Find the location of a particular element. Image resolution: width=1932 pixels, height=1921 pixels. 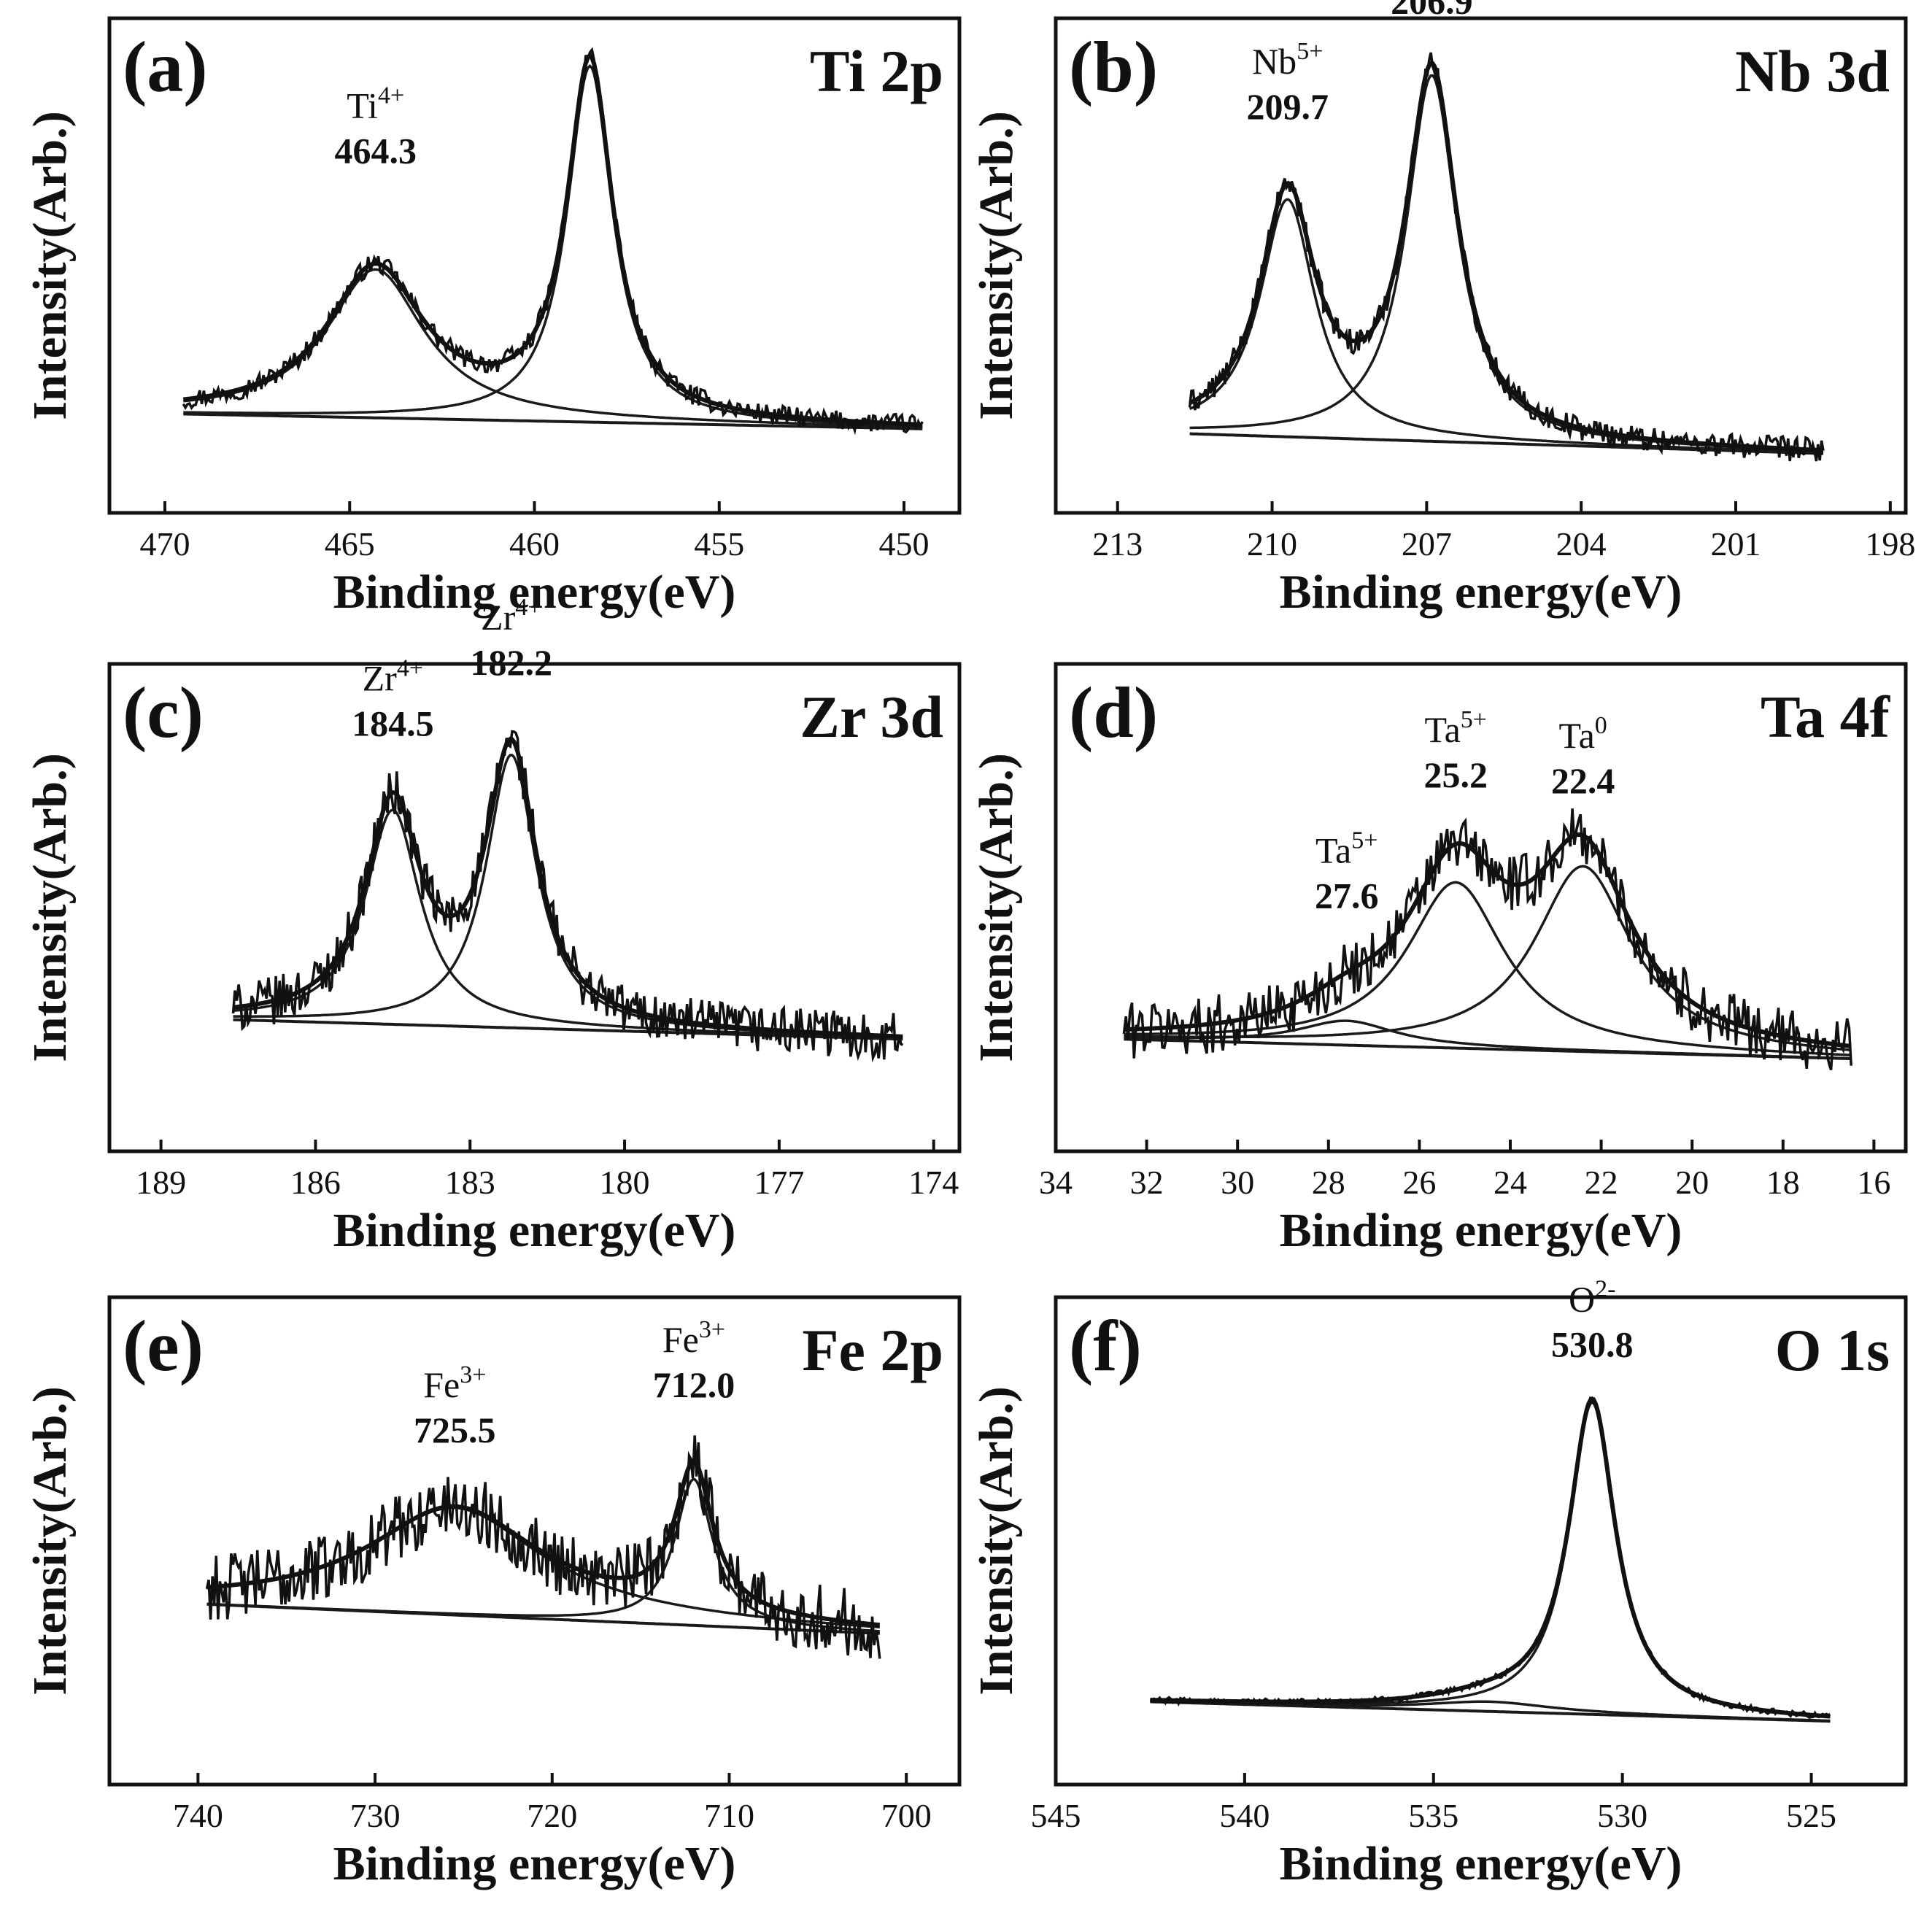

panel-title: Fe 2p is located at coordinates (872, 1350).